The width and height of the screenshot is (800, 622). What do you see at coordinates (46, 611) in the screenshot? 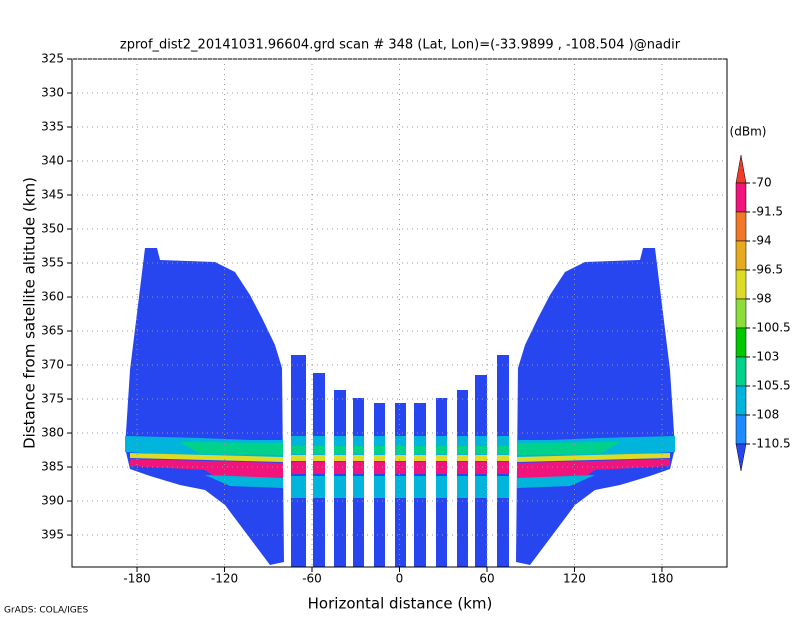
I see `footer: GrADS: COLA/IGES` at bounding box center [46, 611].